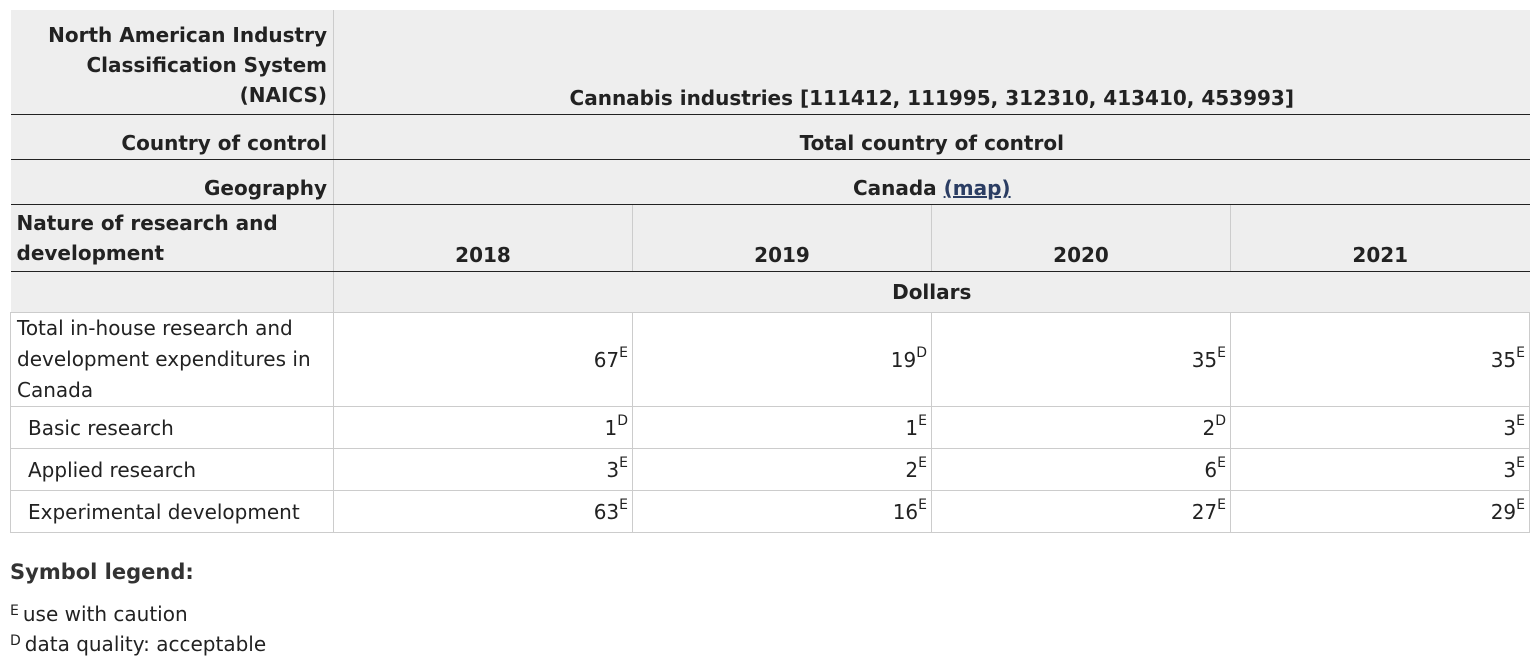  Describe the element at coordinates (172, 182) in the screenshot. I see `geography-label: Geography` at that location.